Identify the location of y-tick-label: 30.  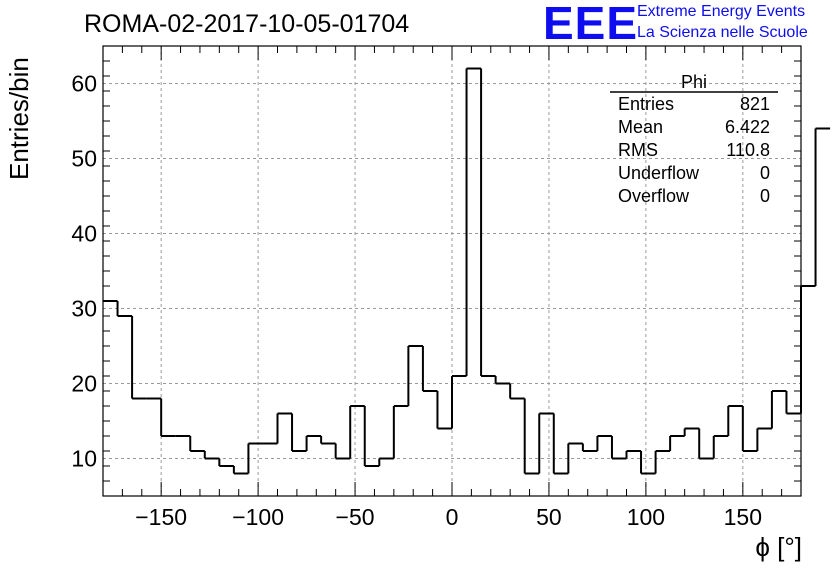
(84, 309).